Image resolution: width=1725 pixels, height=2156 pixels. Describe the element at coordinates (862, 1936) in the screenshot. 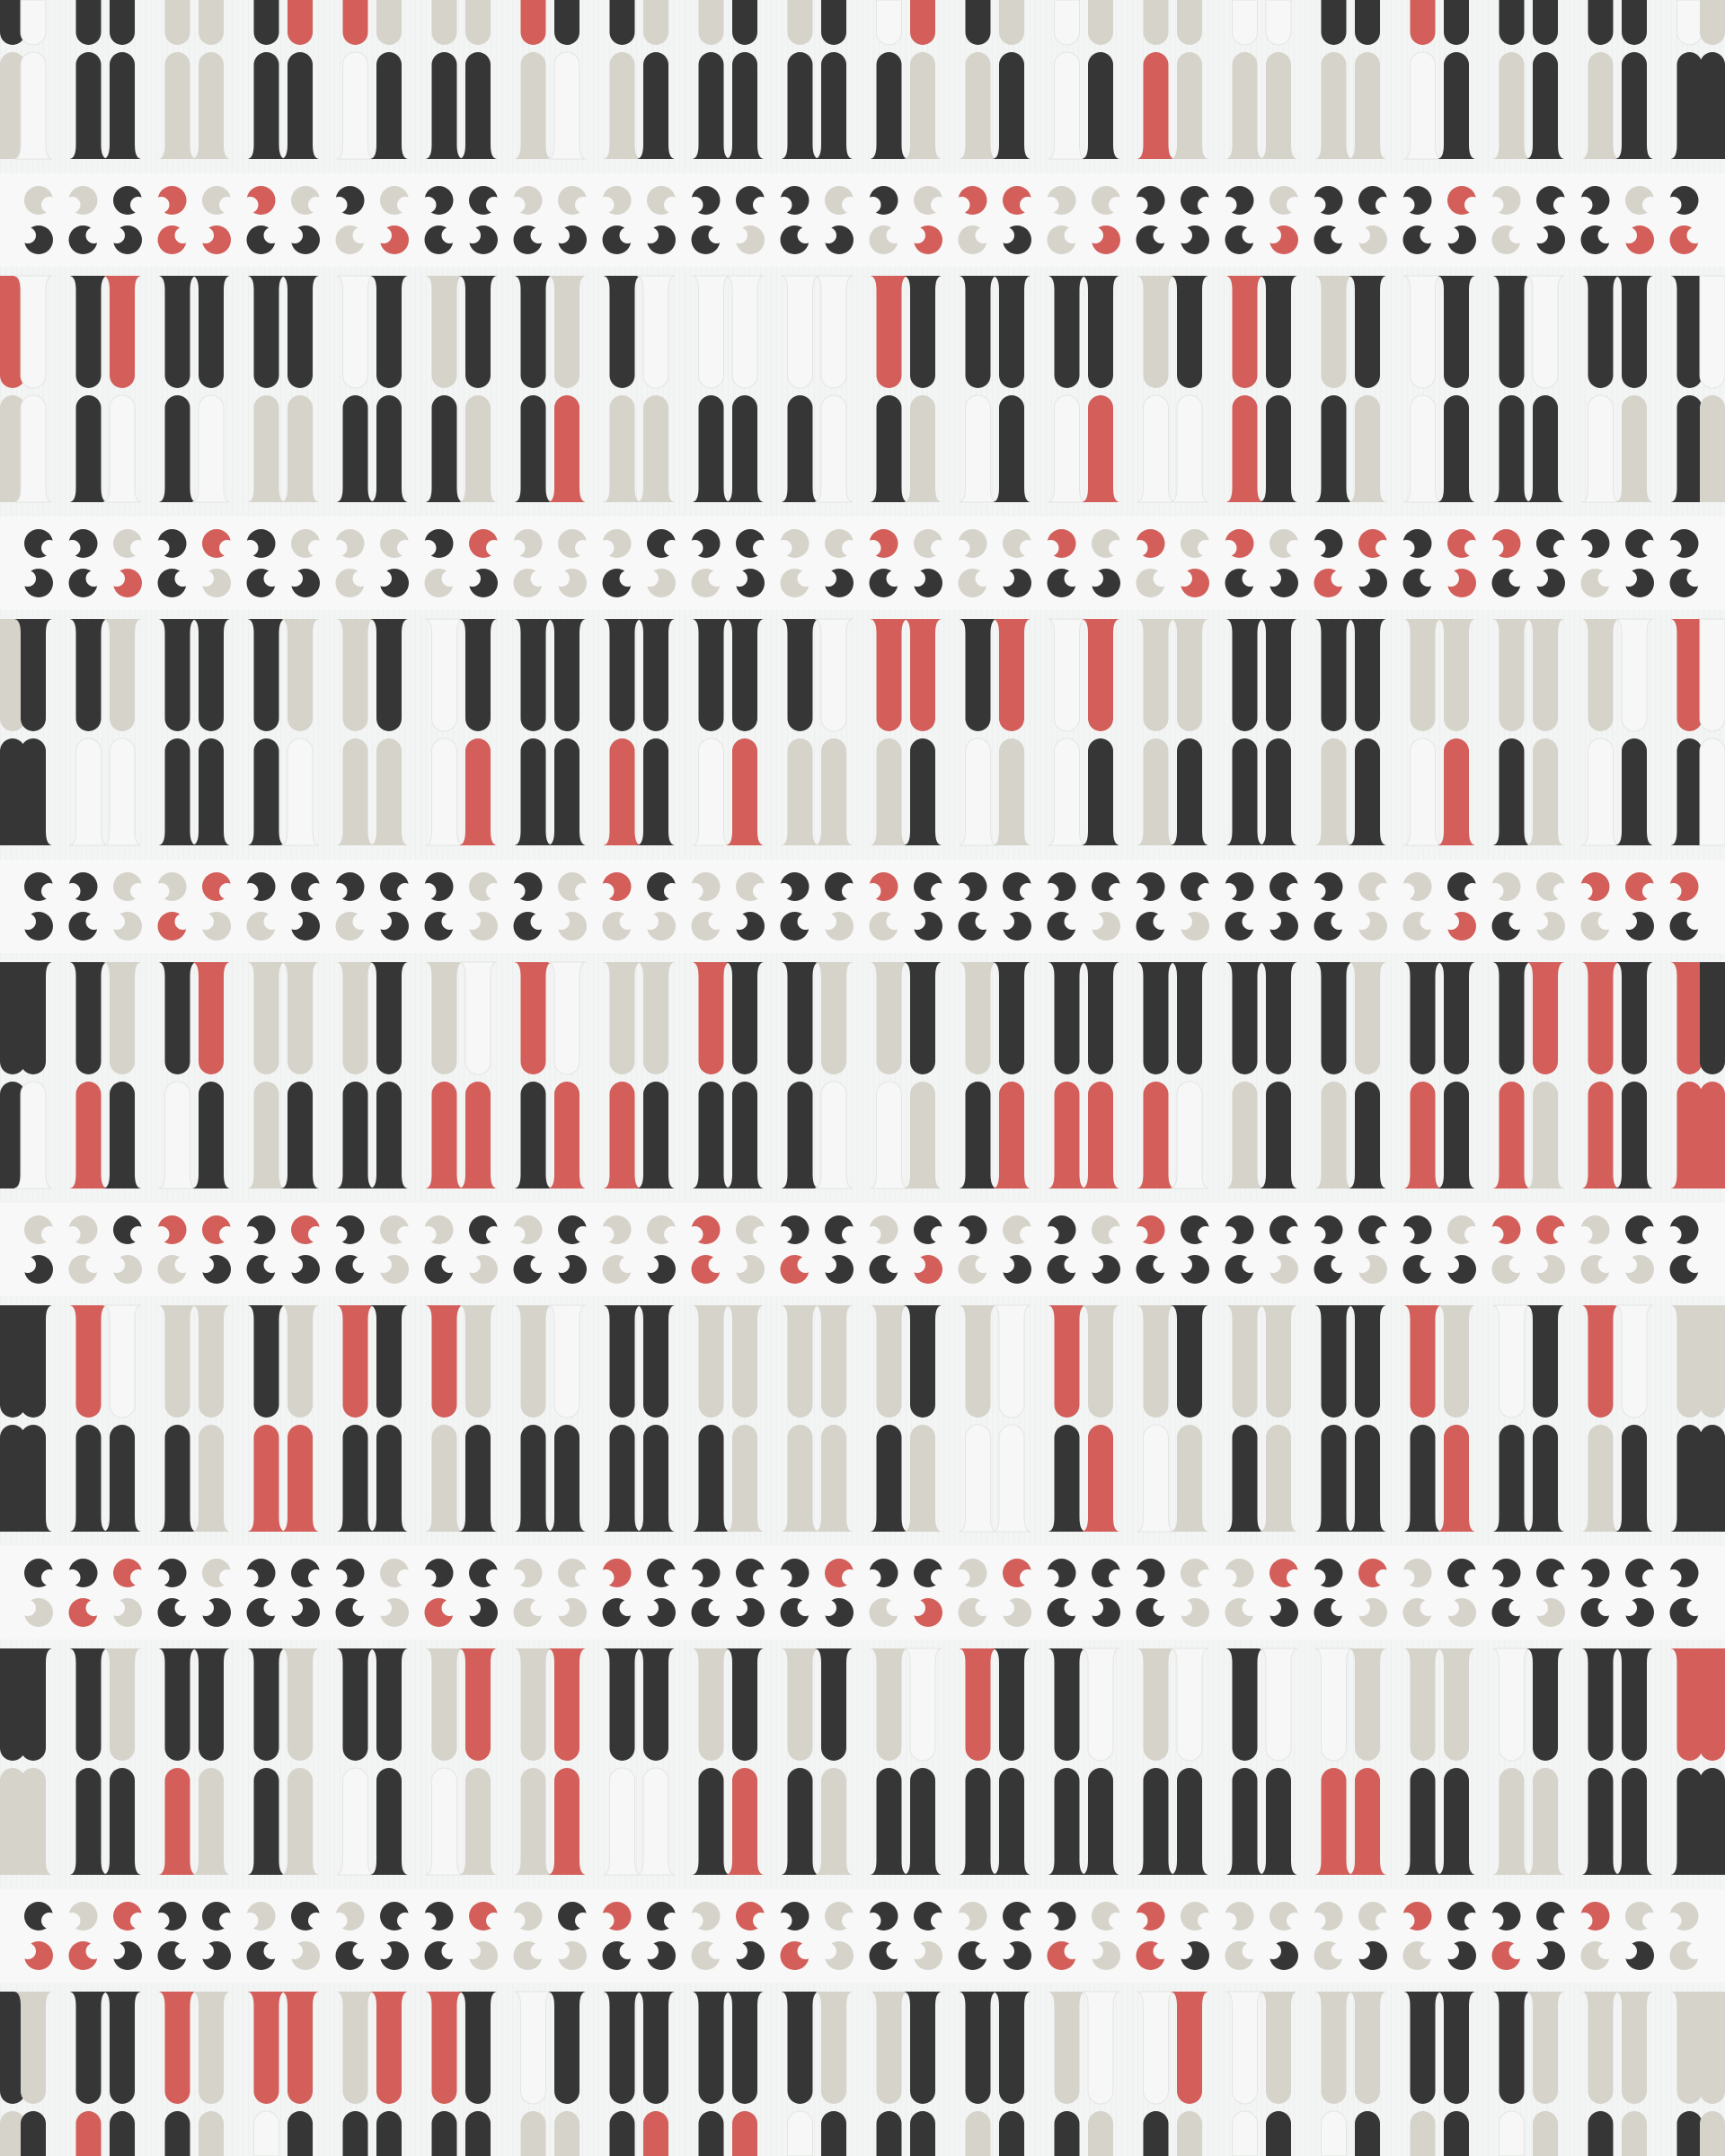

I see `crescent-band` at that location.